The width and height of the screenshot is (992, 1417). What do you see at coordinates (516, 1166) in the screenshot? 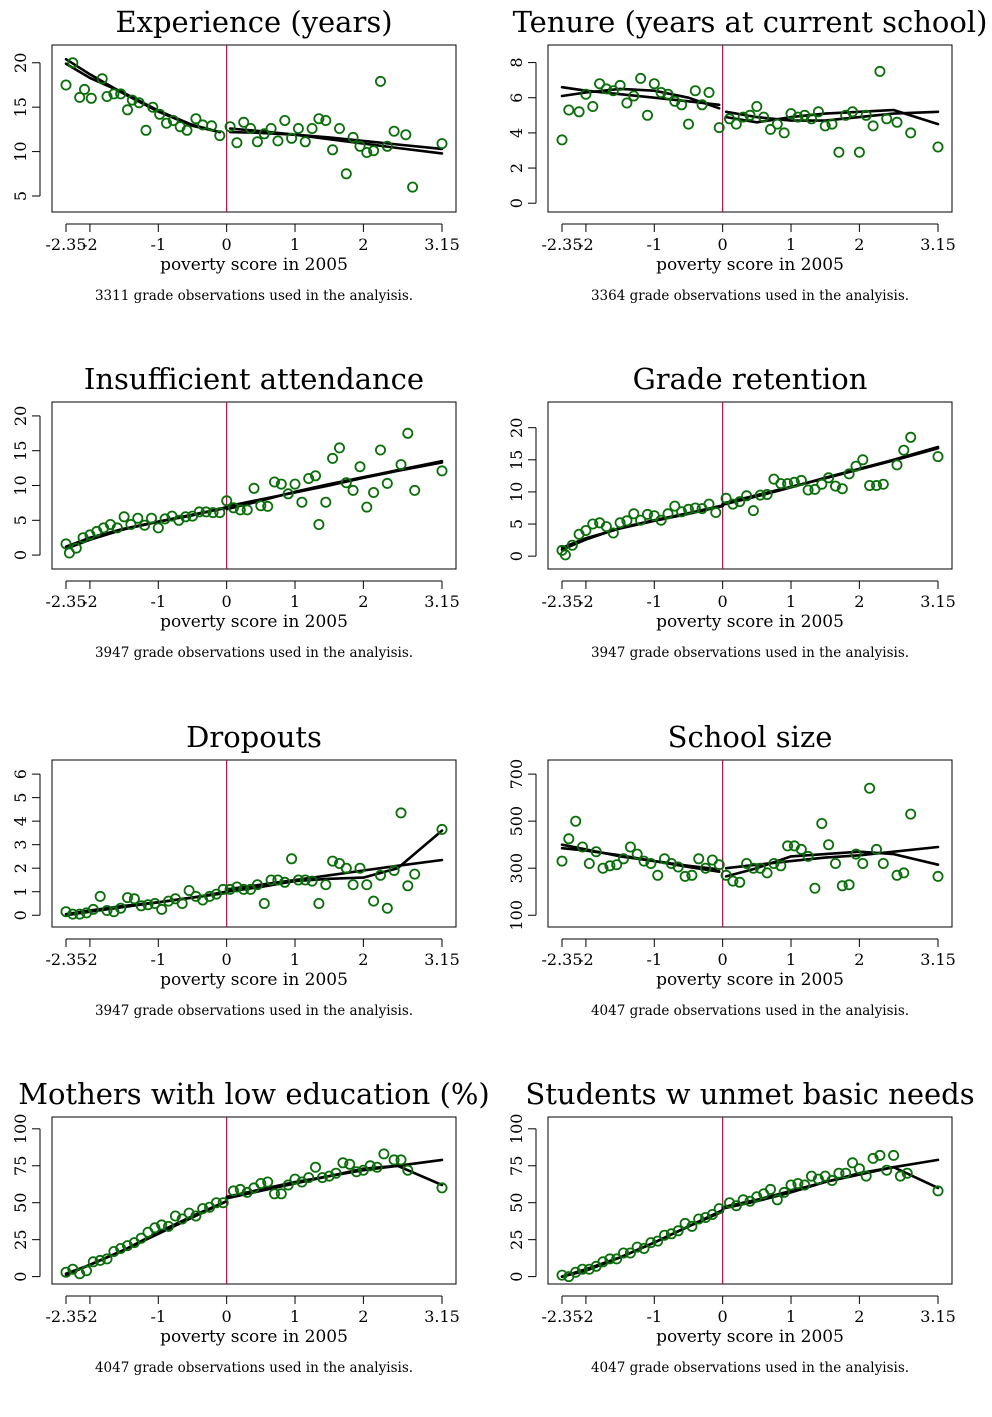
I see `y-tick-label: 75` at bounding box center [516, 1166].